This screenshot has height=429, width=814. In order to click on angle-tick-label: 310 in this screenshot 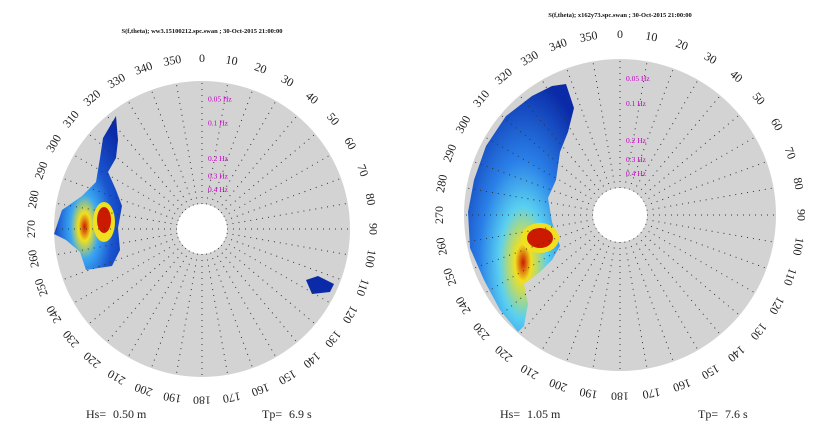, I will do `click(71, 119)`.